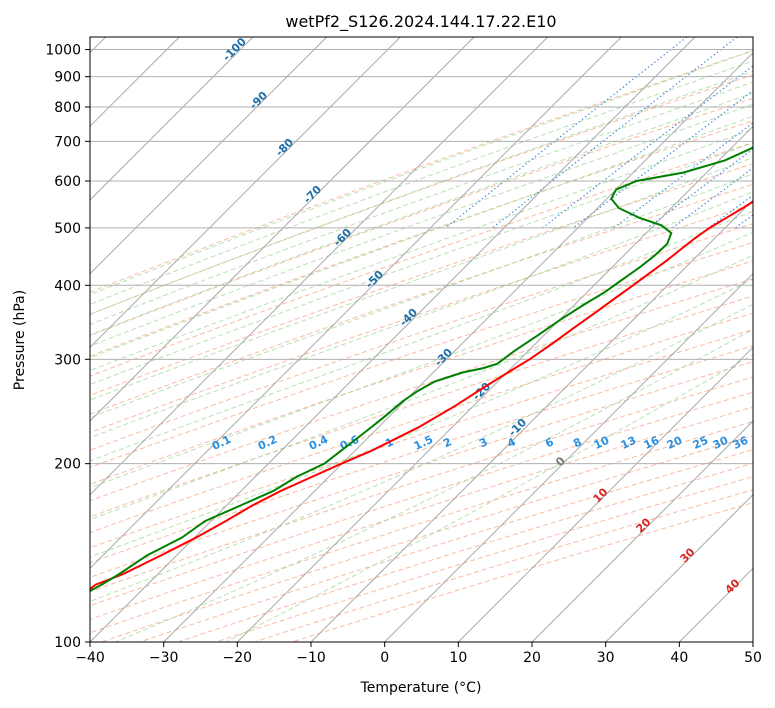 This screenshot has height=708, width=775. I want to click on x-tick-label: −10, so click(311, 658).